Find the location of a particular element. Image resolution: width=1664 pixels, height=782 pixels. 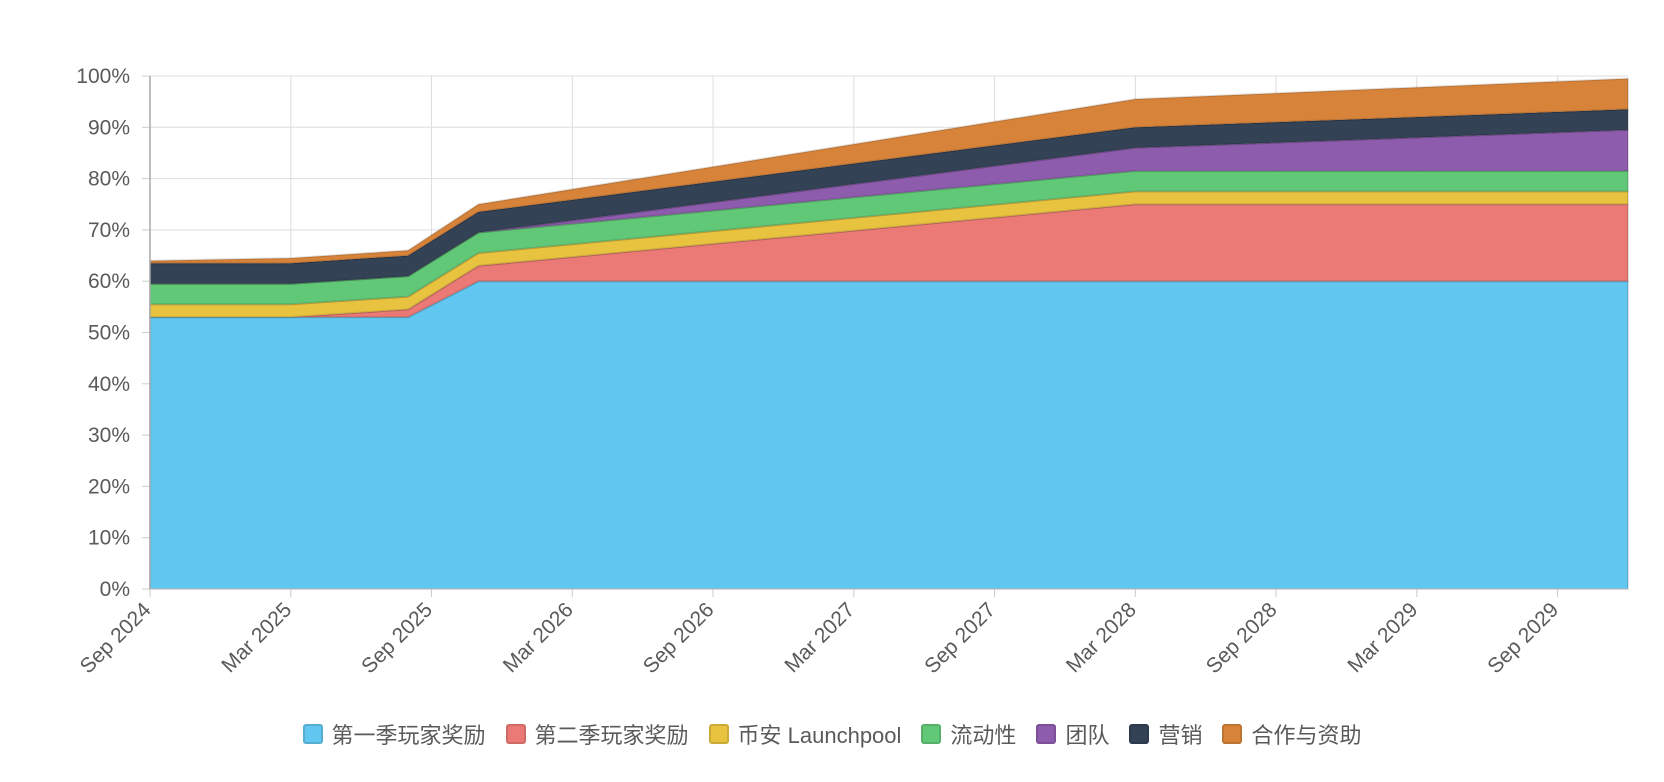

legend-item-6: 营销 is located at coordinates (1165, 734).